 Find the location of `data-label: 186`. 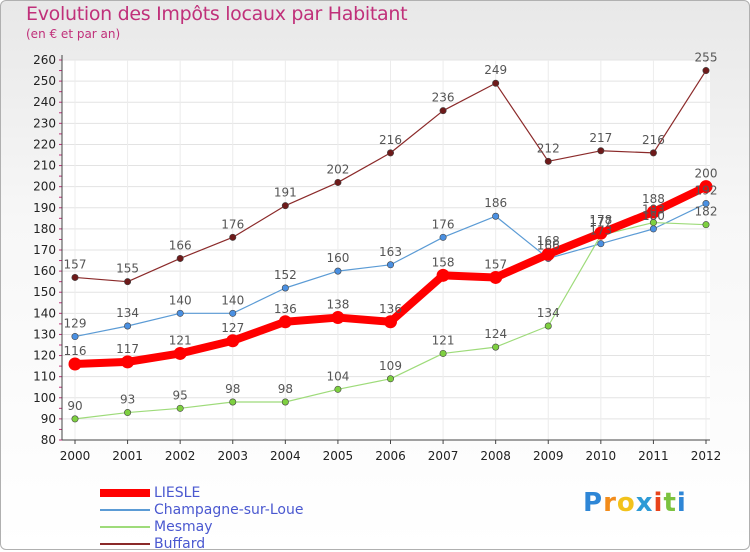

data-label: 186 is located at coordinates (495, 203).